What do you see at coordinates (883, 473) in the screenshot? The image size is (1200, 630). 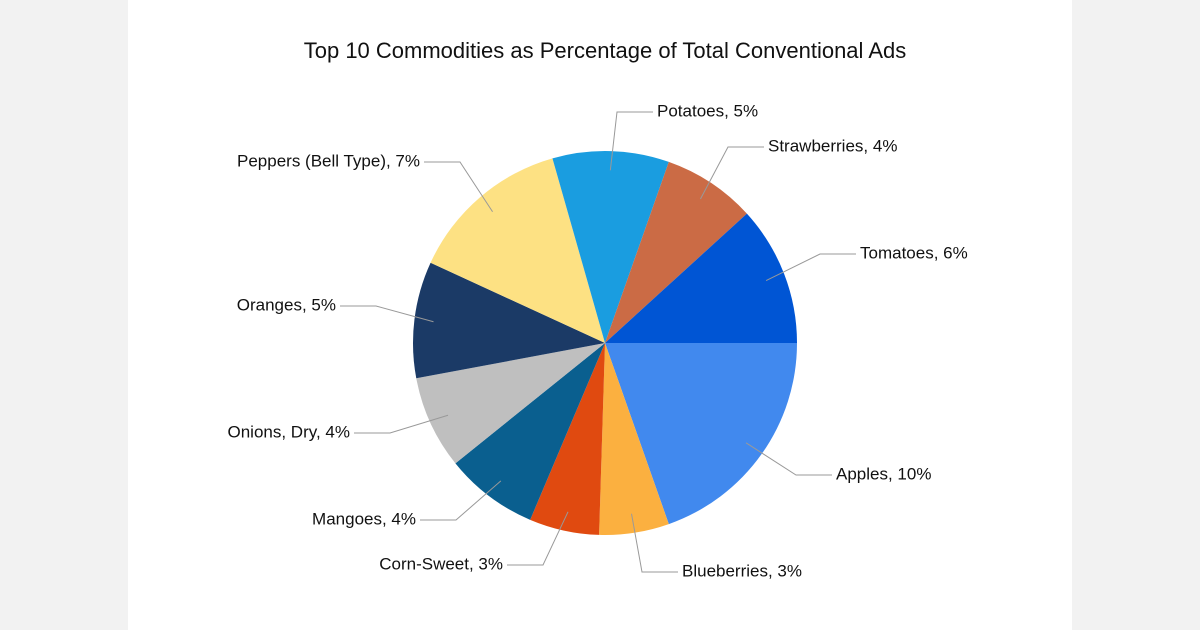 I see `data-label: Apples, 10%` at bounding box center [883, 473].